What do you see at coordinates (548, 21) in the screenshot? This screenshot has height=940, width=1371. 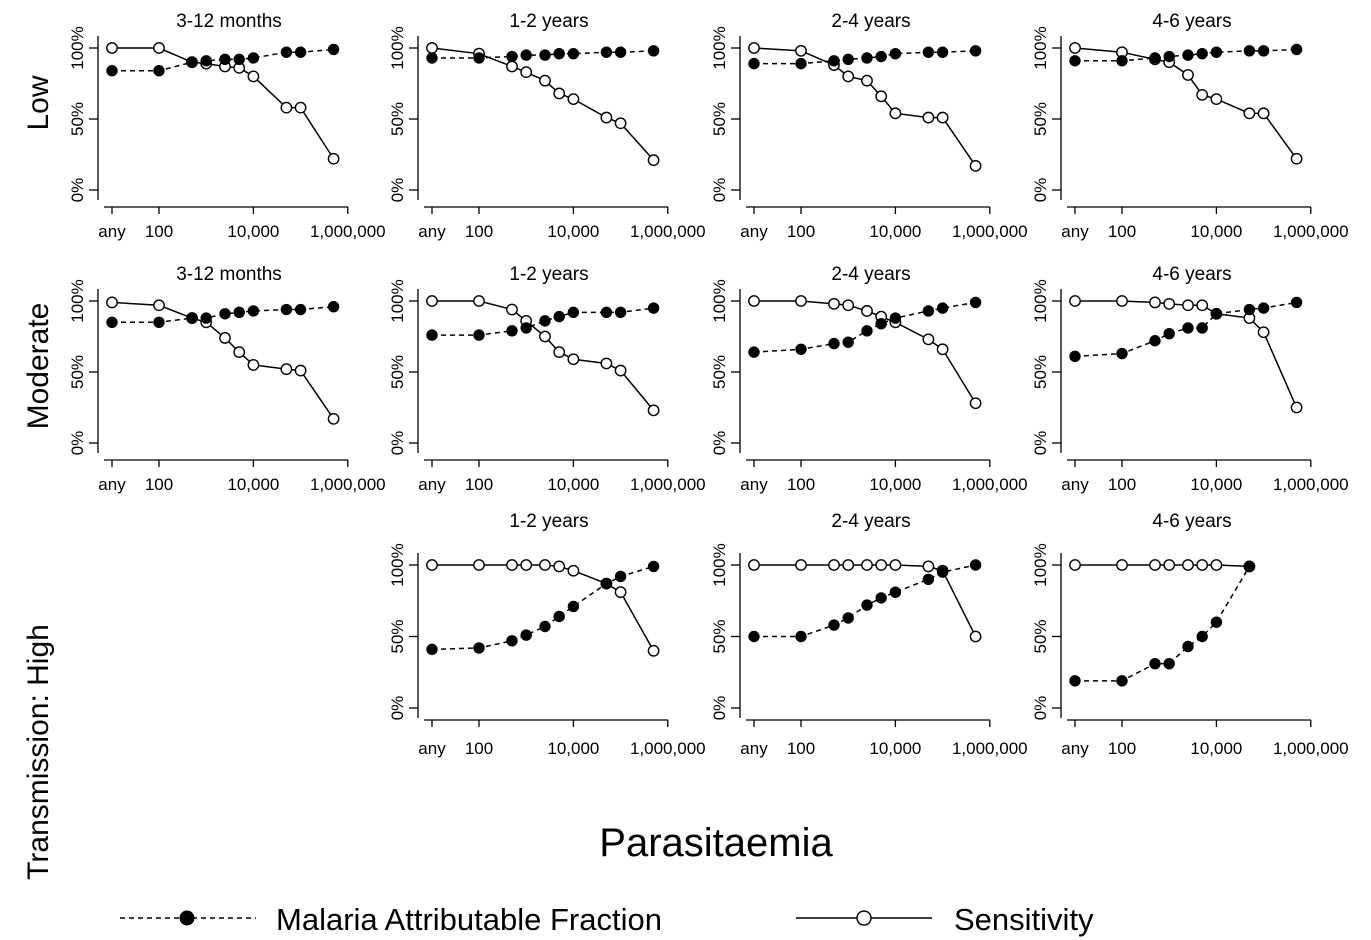 I see `panel-title: 1-2 years` at bounding box center [548, 21].